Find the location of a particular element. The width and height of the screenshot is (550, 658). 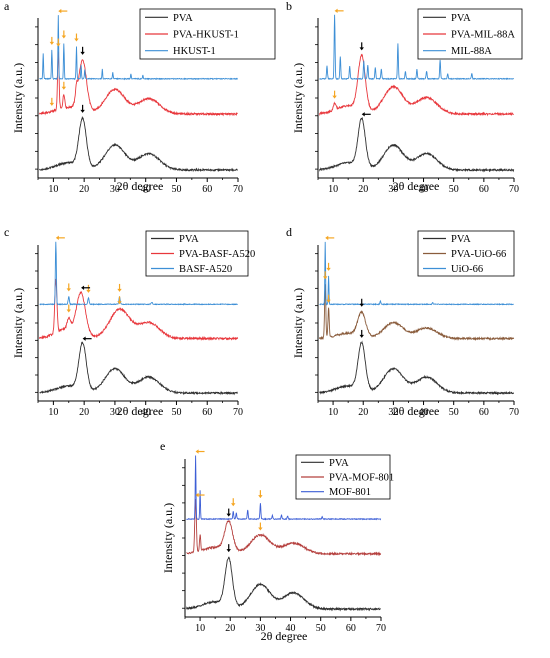

legend-label: PVA-UiO-66 is located at coordinates (478, 254).